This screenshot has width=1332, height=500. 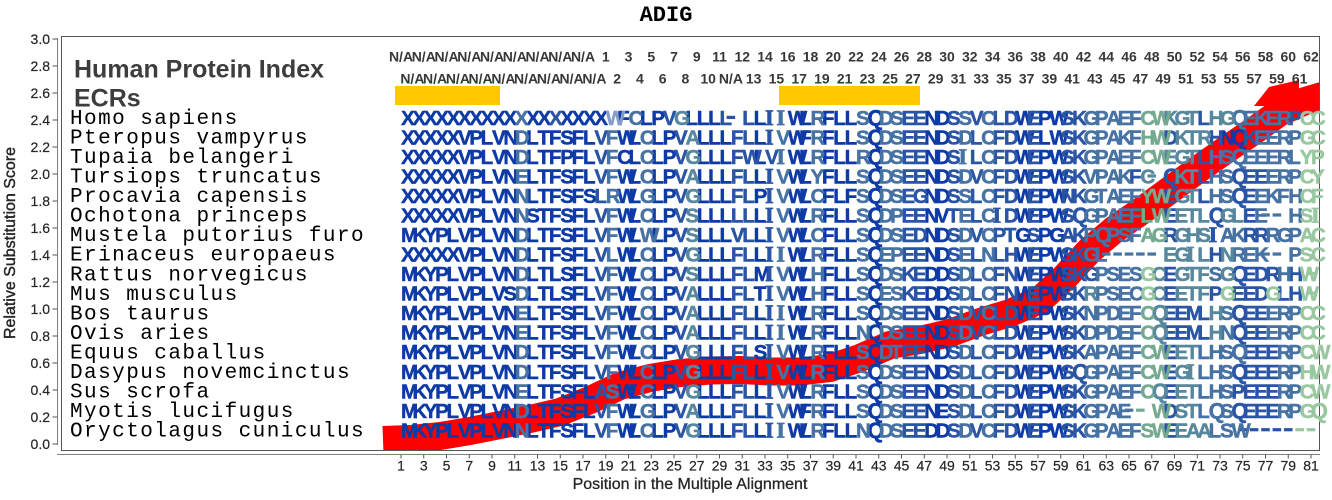 I want to click on svg-text: 12, so click(x=742, y=57).